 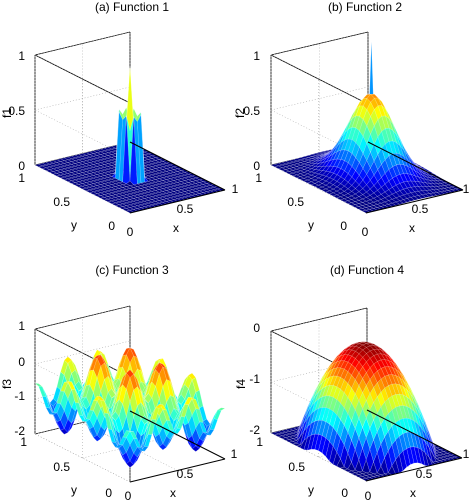 What do you see at coordinates (318, 79) in the screenshot?
I see `left-top-edge` at bounding box center [318, 79].